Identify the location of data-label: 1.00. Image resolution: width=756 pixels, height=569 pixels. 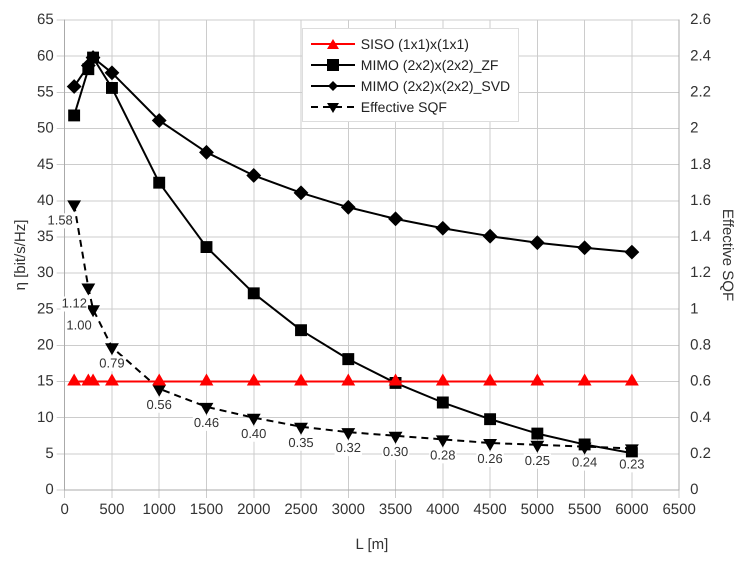
(79, 324).